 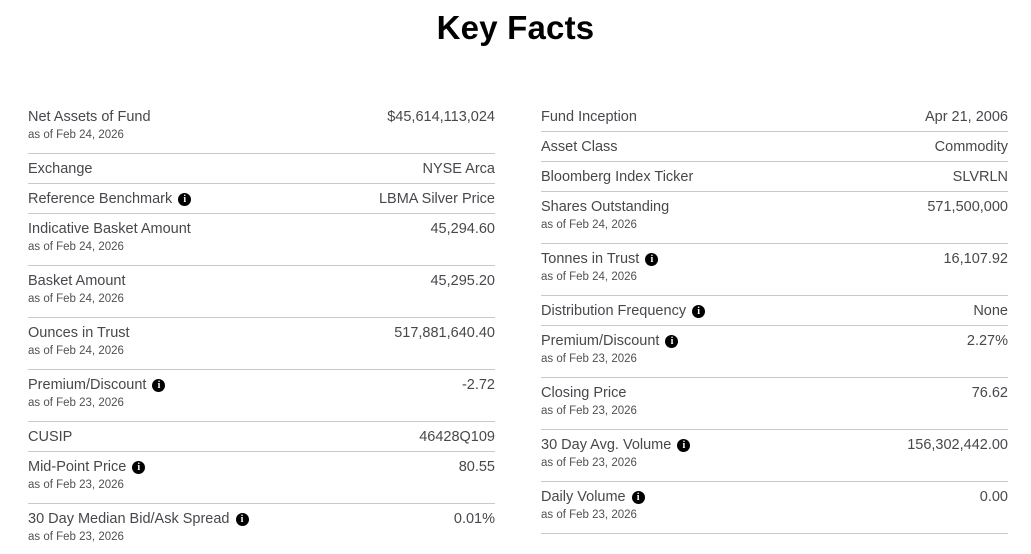 I want to click on fact-label-cell: CUSIP, so click(x=50, y=437).